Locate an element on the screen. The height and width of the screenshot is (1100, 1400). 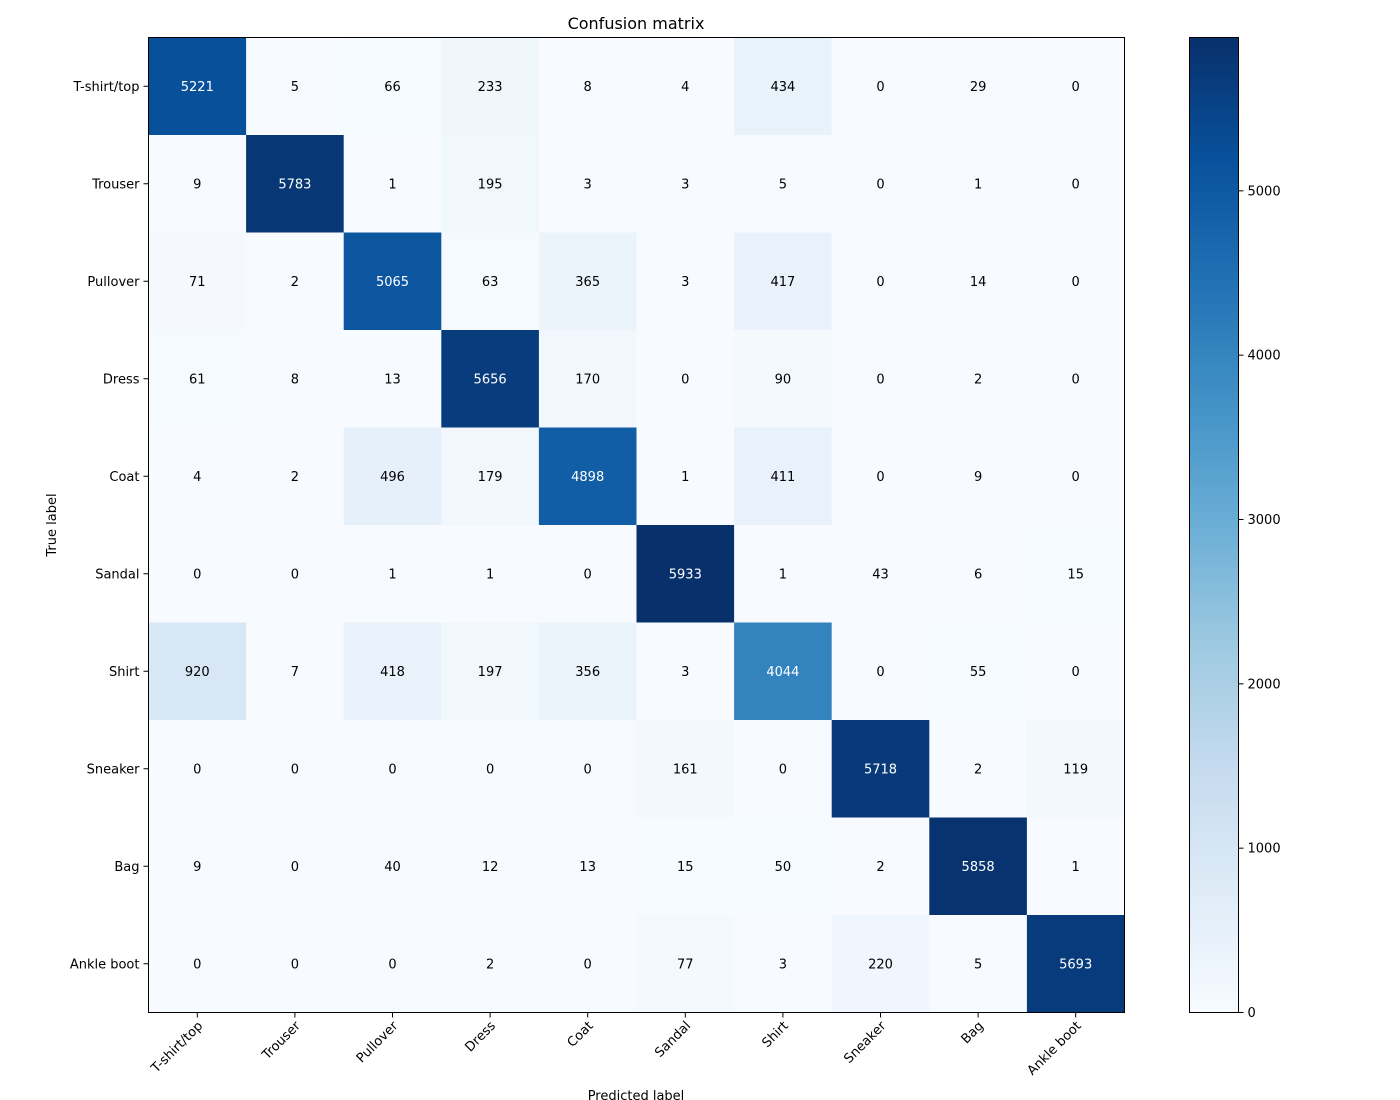
colorbar-tick-label: 4000 is located at coordinates (1264, 356).